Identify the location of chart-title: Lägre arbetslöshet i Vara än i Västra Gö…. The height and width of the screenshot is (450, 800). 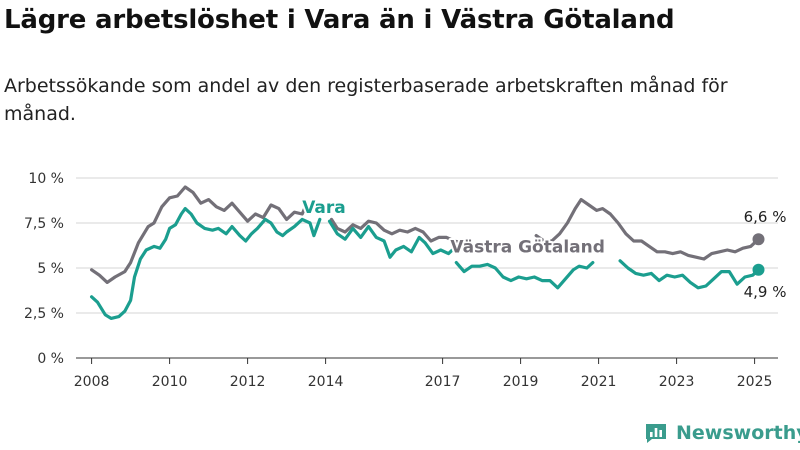
(339, 20).